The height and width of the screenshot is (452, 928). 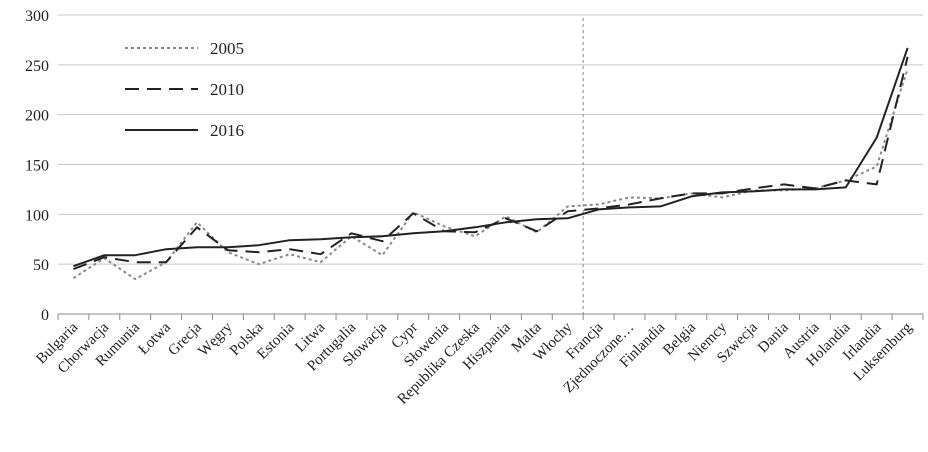 I want to click on y-tick-label: 0, so click(x=45, y=315).